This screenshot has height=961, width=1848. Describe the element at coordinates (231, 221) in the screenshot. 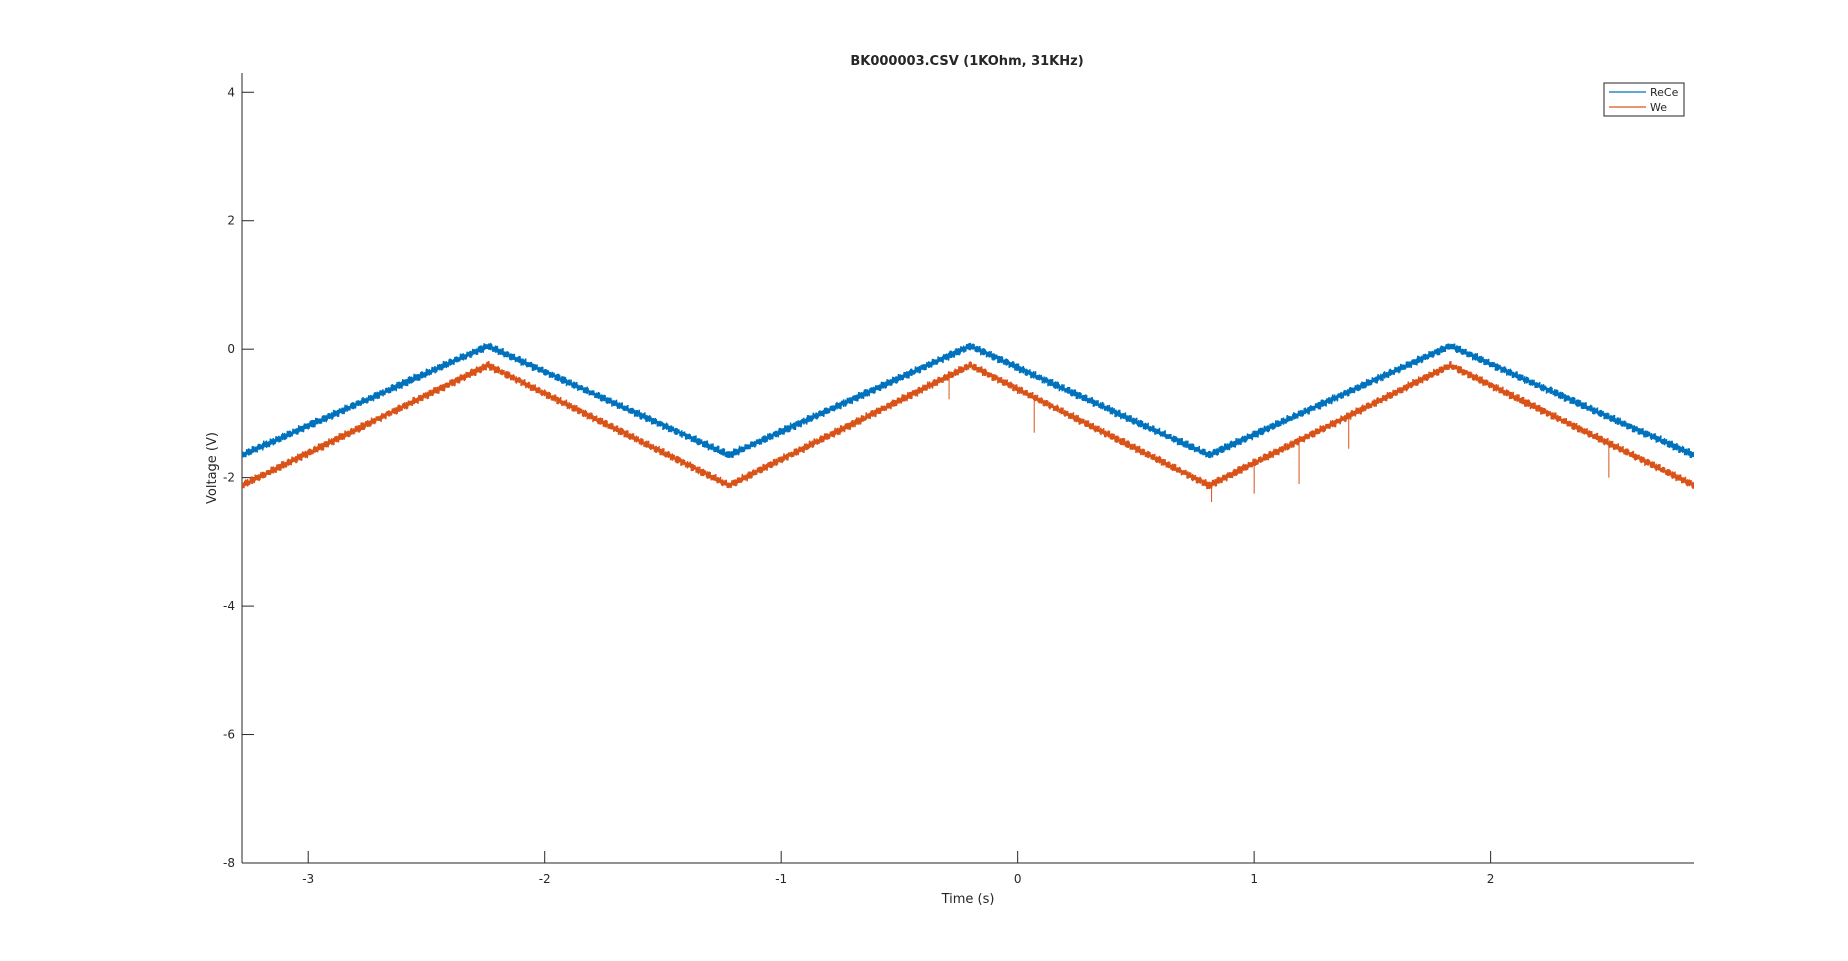

I see `y-tick-label: 2` at that location.